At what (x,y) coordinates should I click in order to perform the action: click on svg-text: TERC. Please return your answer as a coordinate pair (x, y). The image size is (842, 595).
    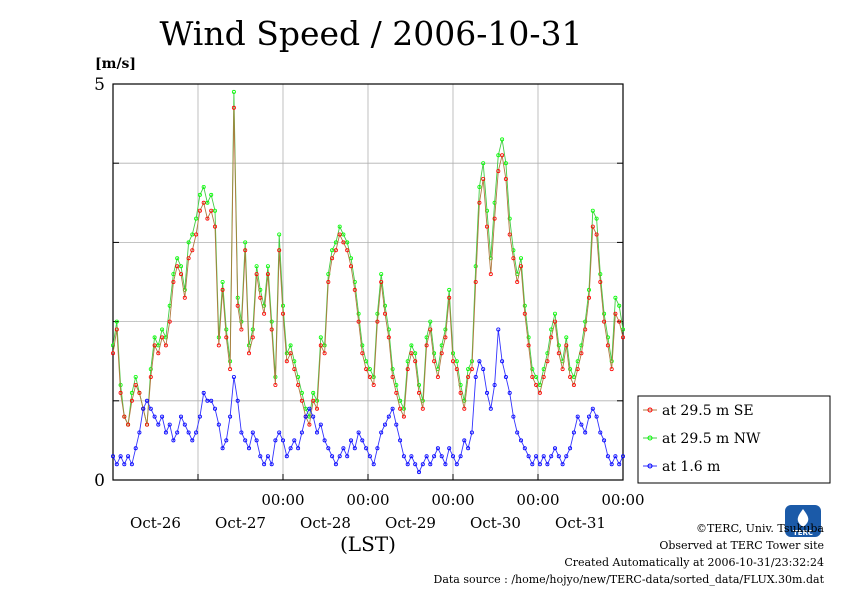
    Looking at the image, I should click on (803, 533).